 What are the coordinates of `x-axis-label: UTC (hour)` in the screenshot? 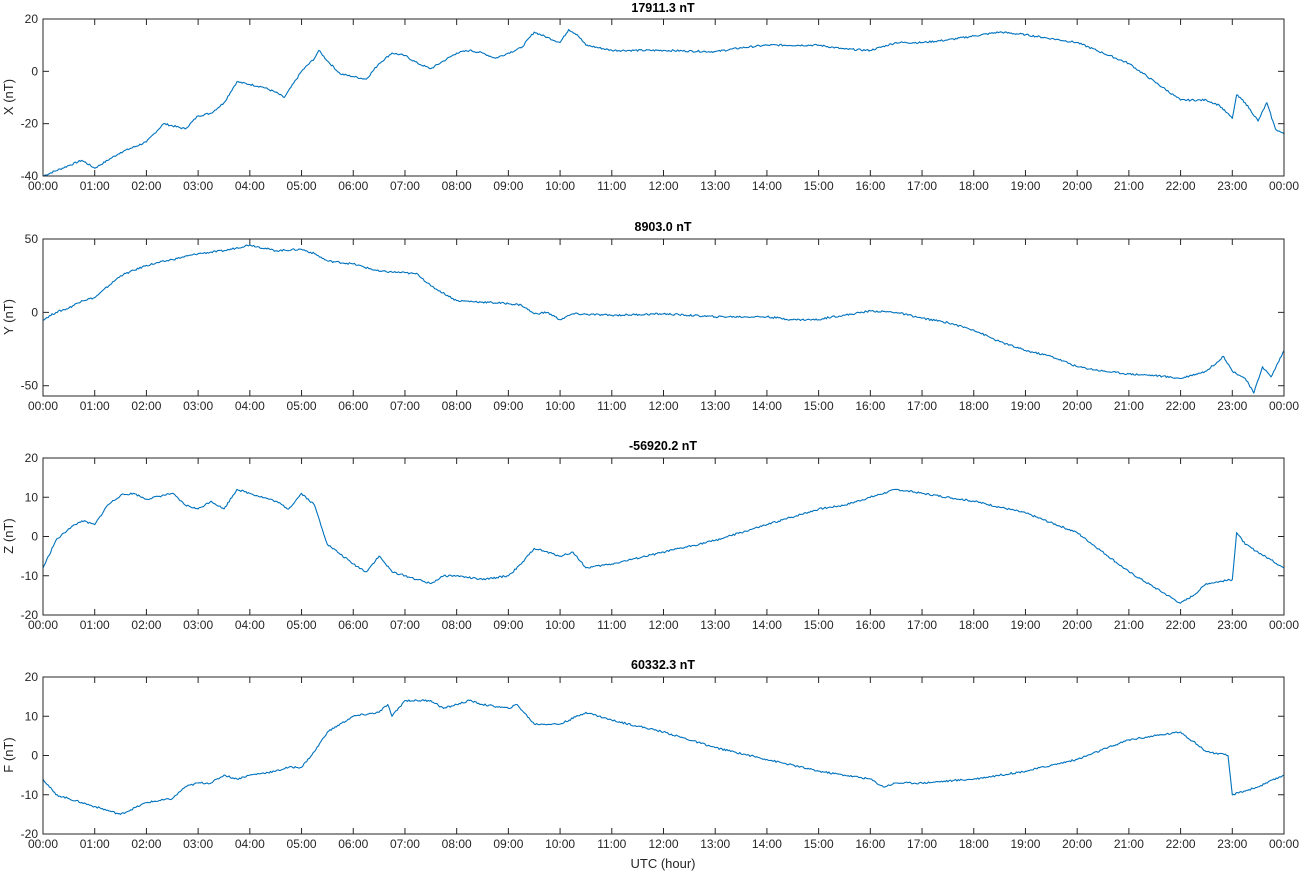 It's located at (662, 863).